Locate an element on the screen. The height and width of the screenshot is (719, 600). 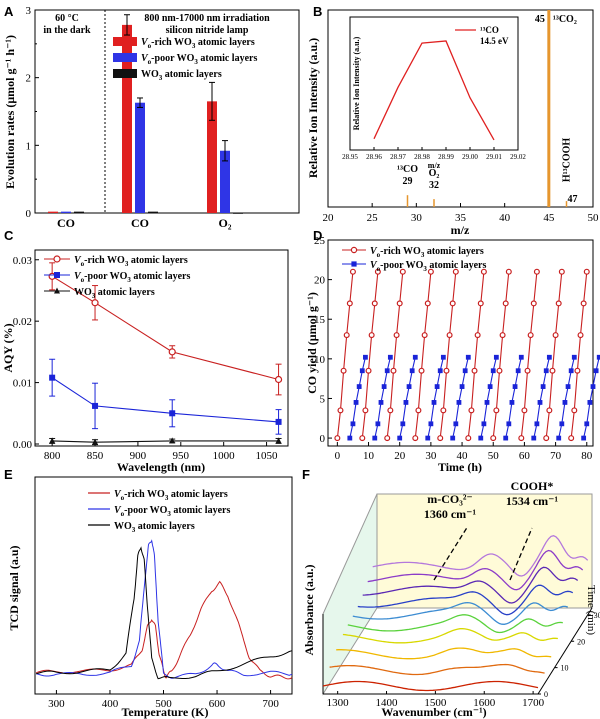
legend-text-part: o is located at coordinates (379, 255).